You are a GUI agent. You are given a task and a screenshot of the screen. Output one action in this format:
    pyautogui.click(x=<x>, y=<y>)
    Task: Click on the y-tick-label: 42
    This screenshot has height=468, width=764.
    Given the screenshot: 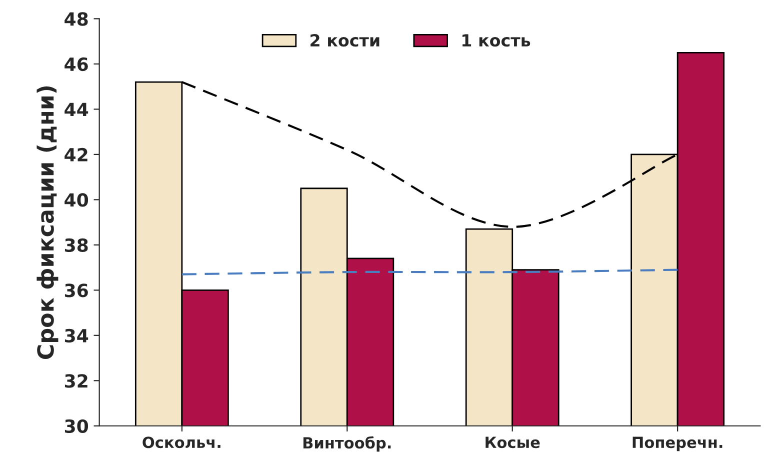 What is the action you would take?
    pyautogui.click(x=76, y=155)
    